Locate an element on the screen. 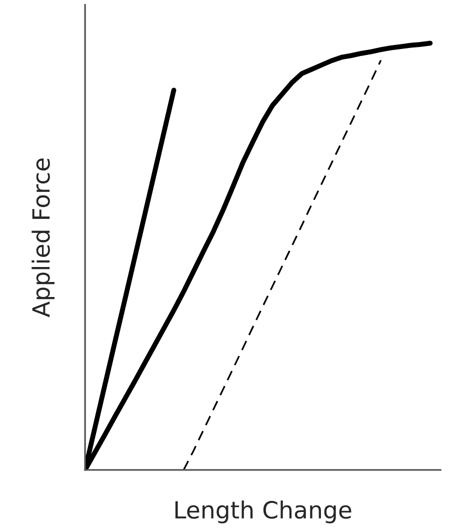  x-axis-title: Length Change is located at coordinates (263, 512).